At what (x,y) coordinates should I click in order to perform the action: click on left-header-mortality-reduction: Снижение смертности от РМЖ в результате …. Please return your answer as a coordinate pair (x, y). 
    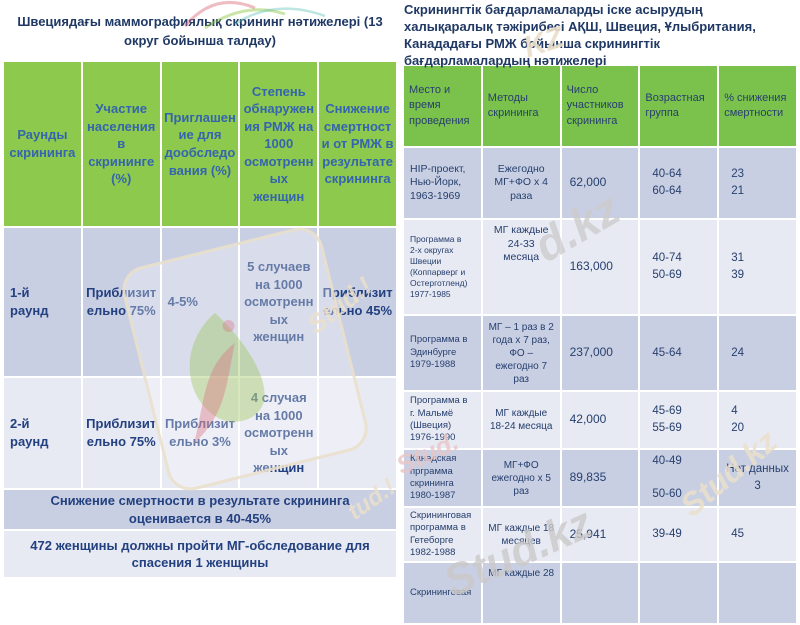
    Looking at the image, I should click on (357, 144).